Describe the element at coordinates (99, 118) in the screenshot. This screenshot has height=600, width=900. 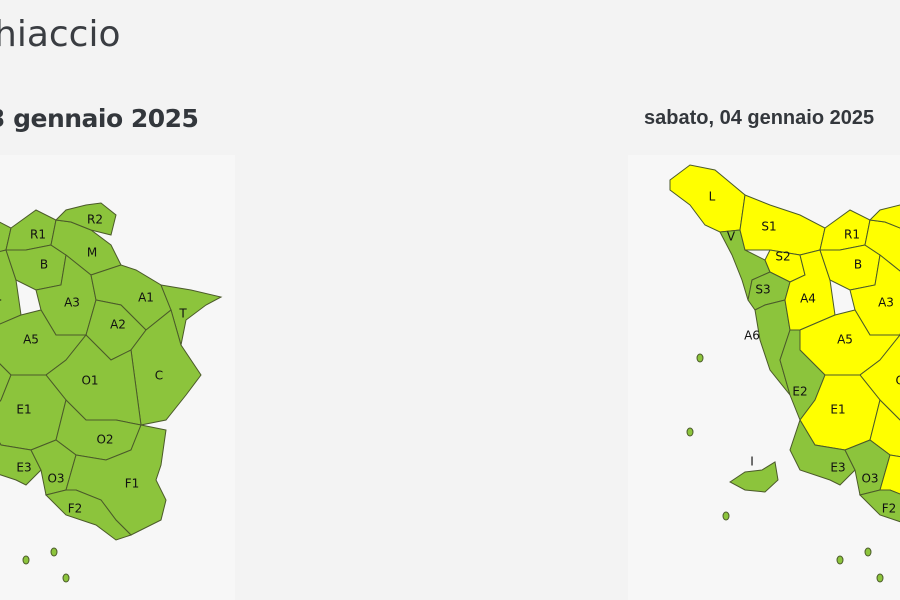
I see `map-date-left: 3 gennaio 2025` at that location.